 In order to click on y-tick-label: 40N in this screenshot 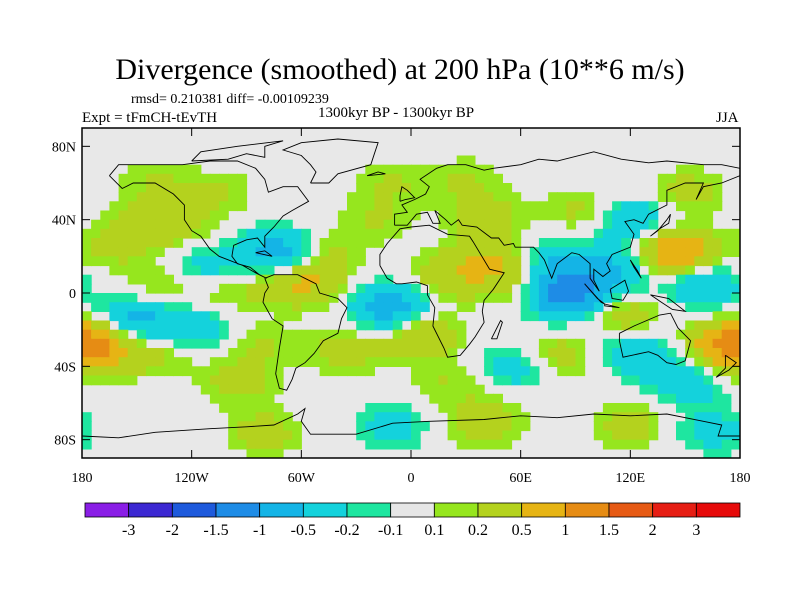, I will do `click(64, 221)`.